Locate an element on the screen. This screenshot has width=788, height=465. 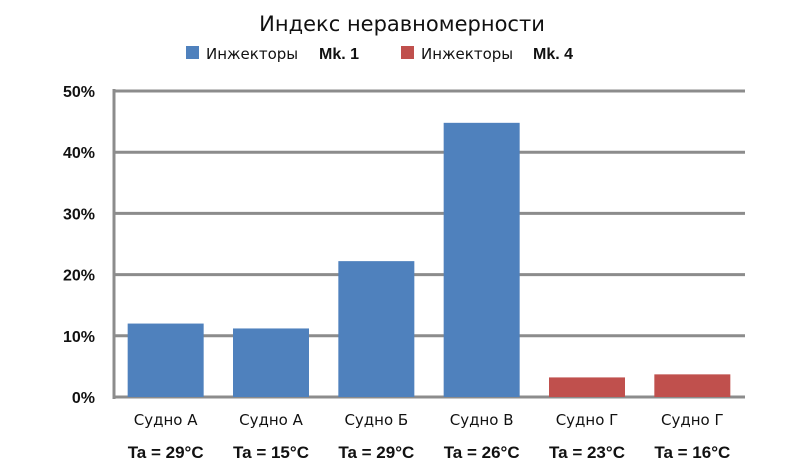
legend-suffix-mk4: Mk. 4 is located at coordinates (553, 54).